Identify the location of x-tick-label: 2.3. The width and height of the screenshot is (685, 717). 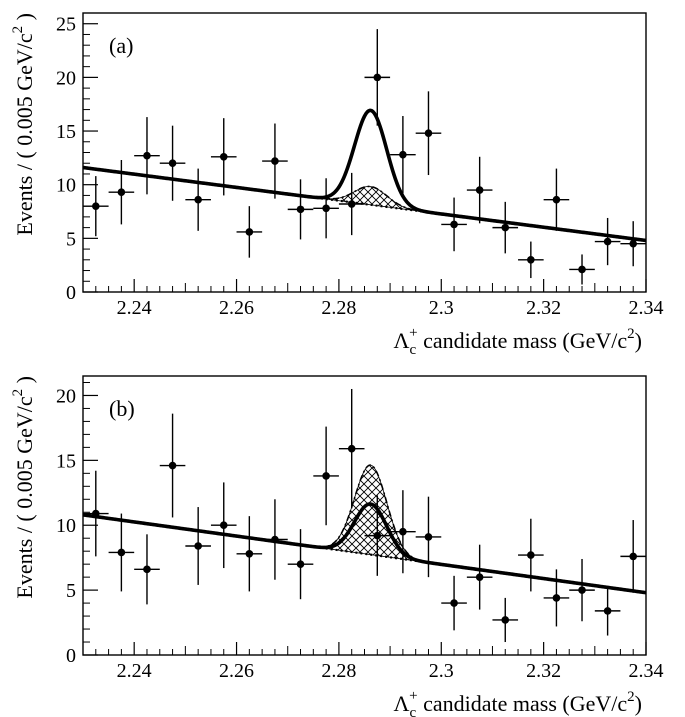
(441, 308).